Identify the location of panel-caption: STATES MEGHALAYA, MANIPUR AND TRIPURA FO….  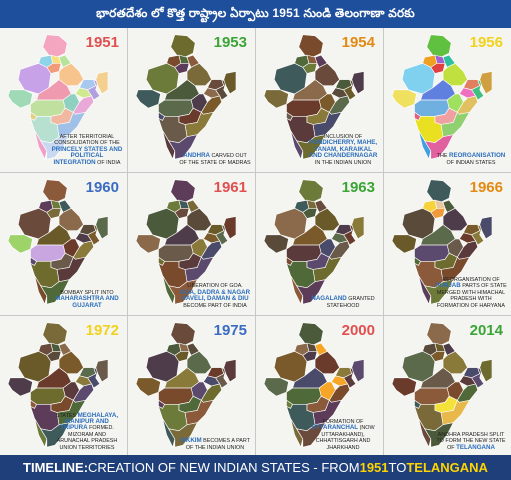
(87, 431).